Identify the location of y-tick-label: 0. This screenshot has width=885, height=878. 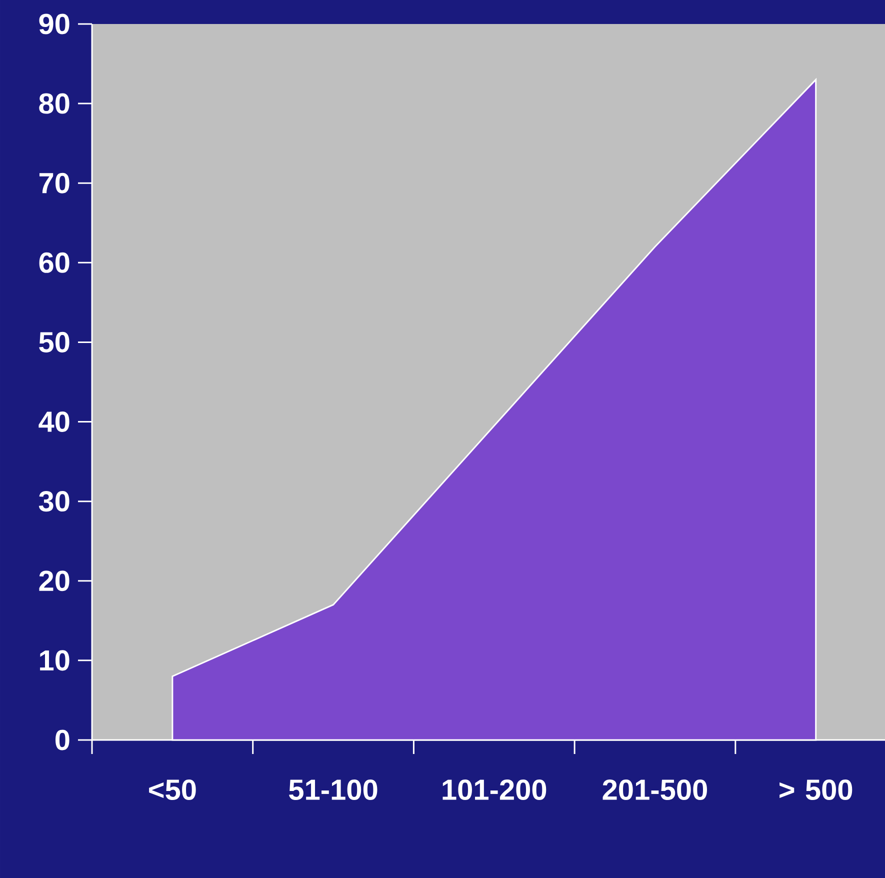
(63, 740).